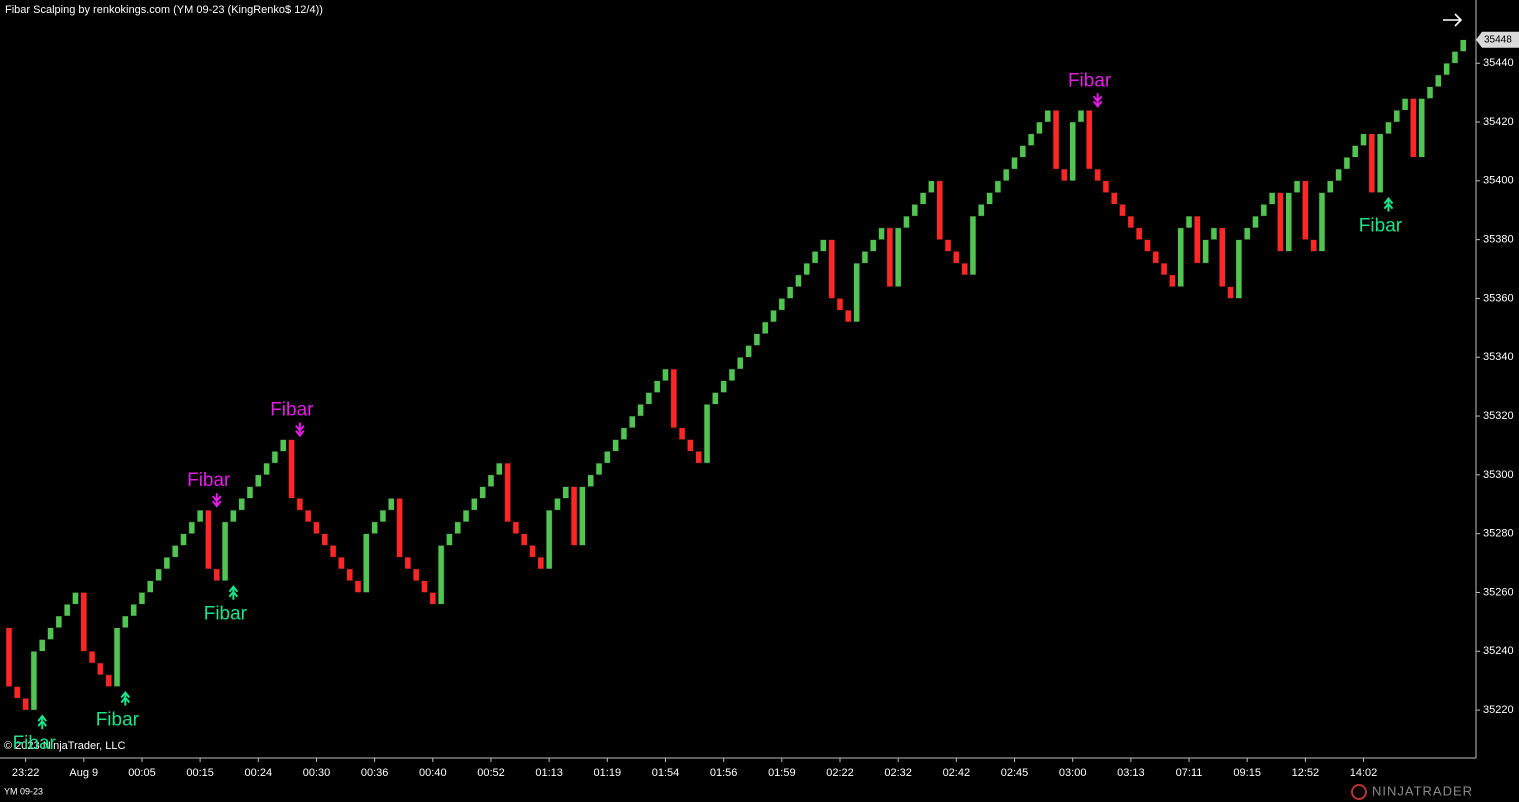 Image resolution: width=1519 pixels, height=802 pixels. I want to click on scroll-arrow, so click(1453, 20).